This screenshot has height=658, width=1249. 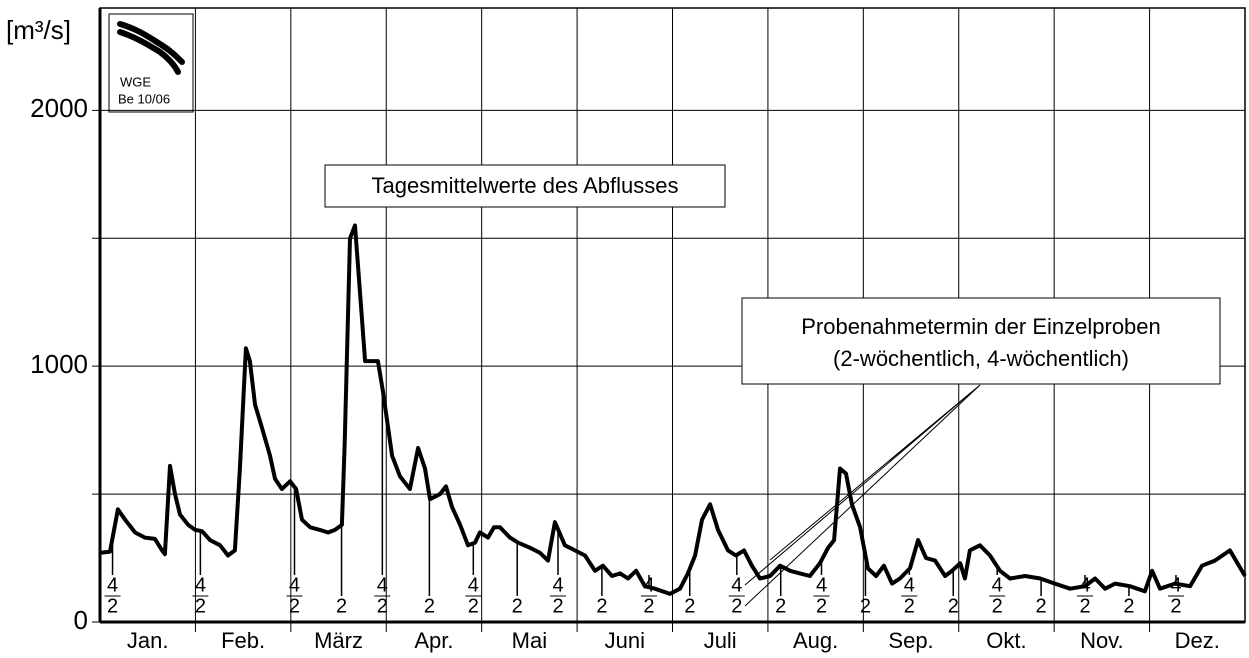 I want to click on x-tick-label: Sep., so click(x=910, y=640).